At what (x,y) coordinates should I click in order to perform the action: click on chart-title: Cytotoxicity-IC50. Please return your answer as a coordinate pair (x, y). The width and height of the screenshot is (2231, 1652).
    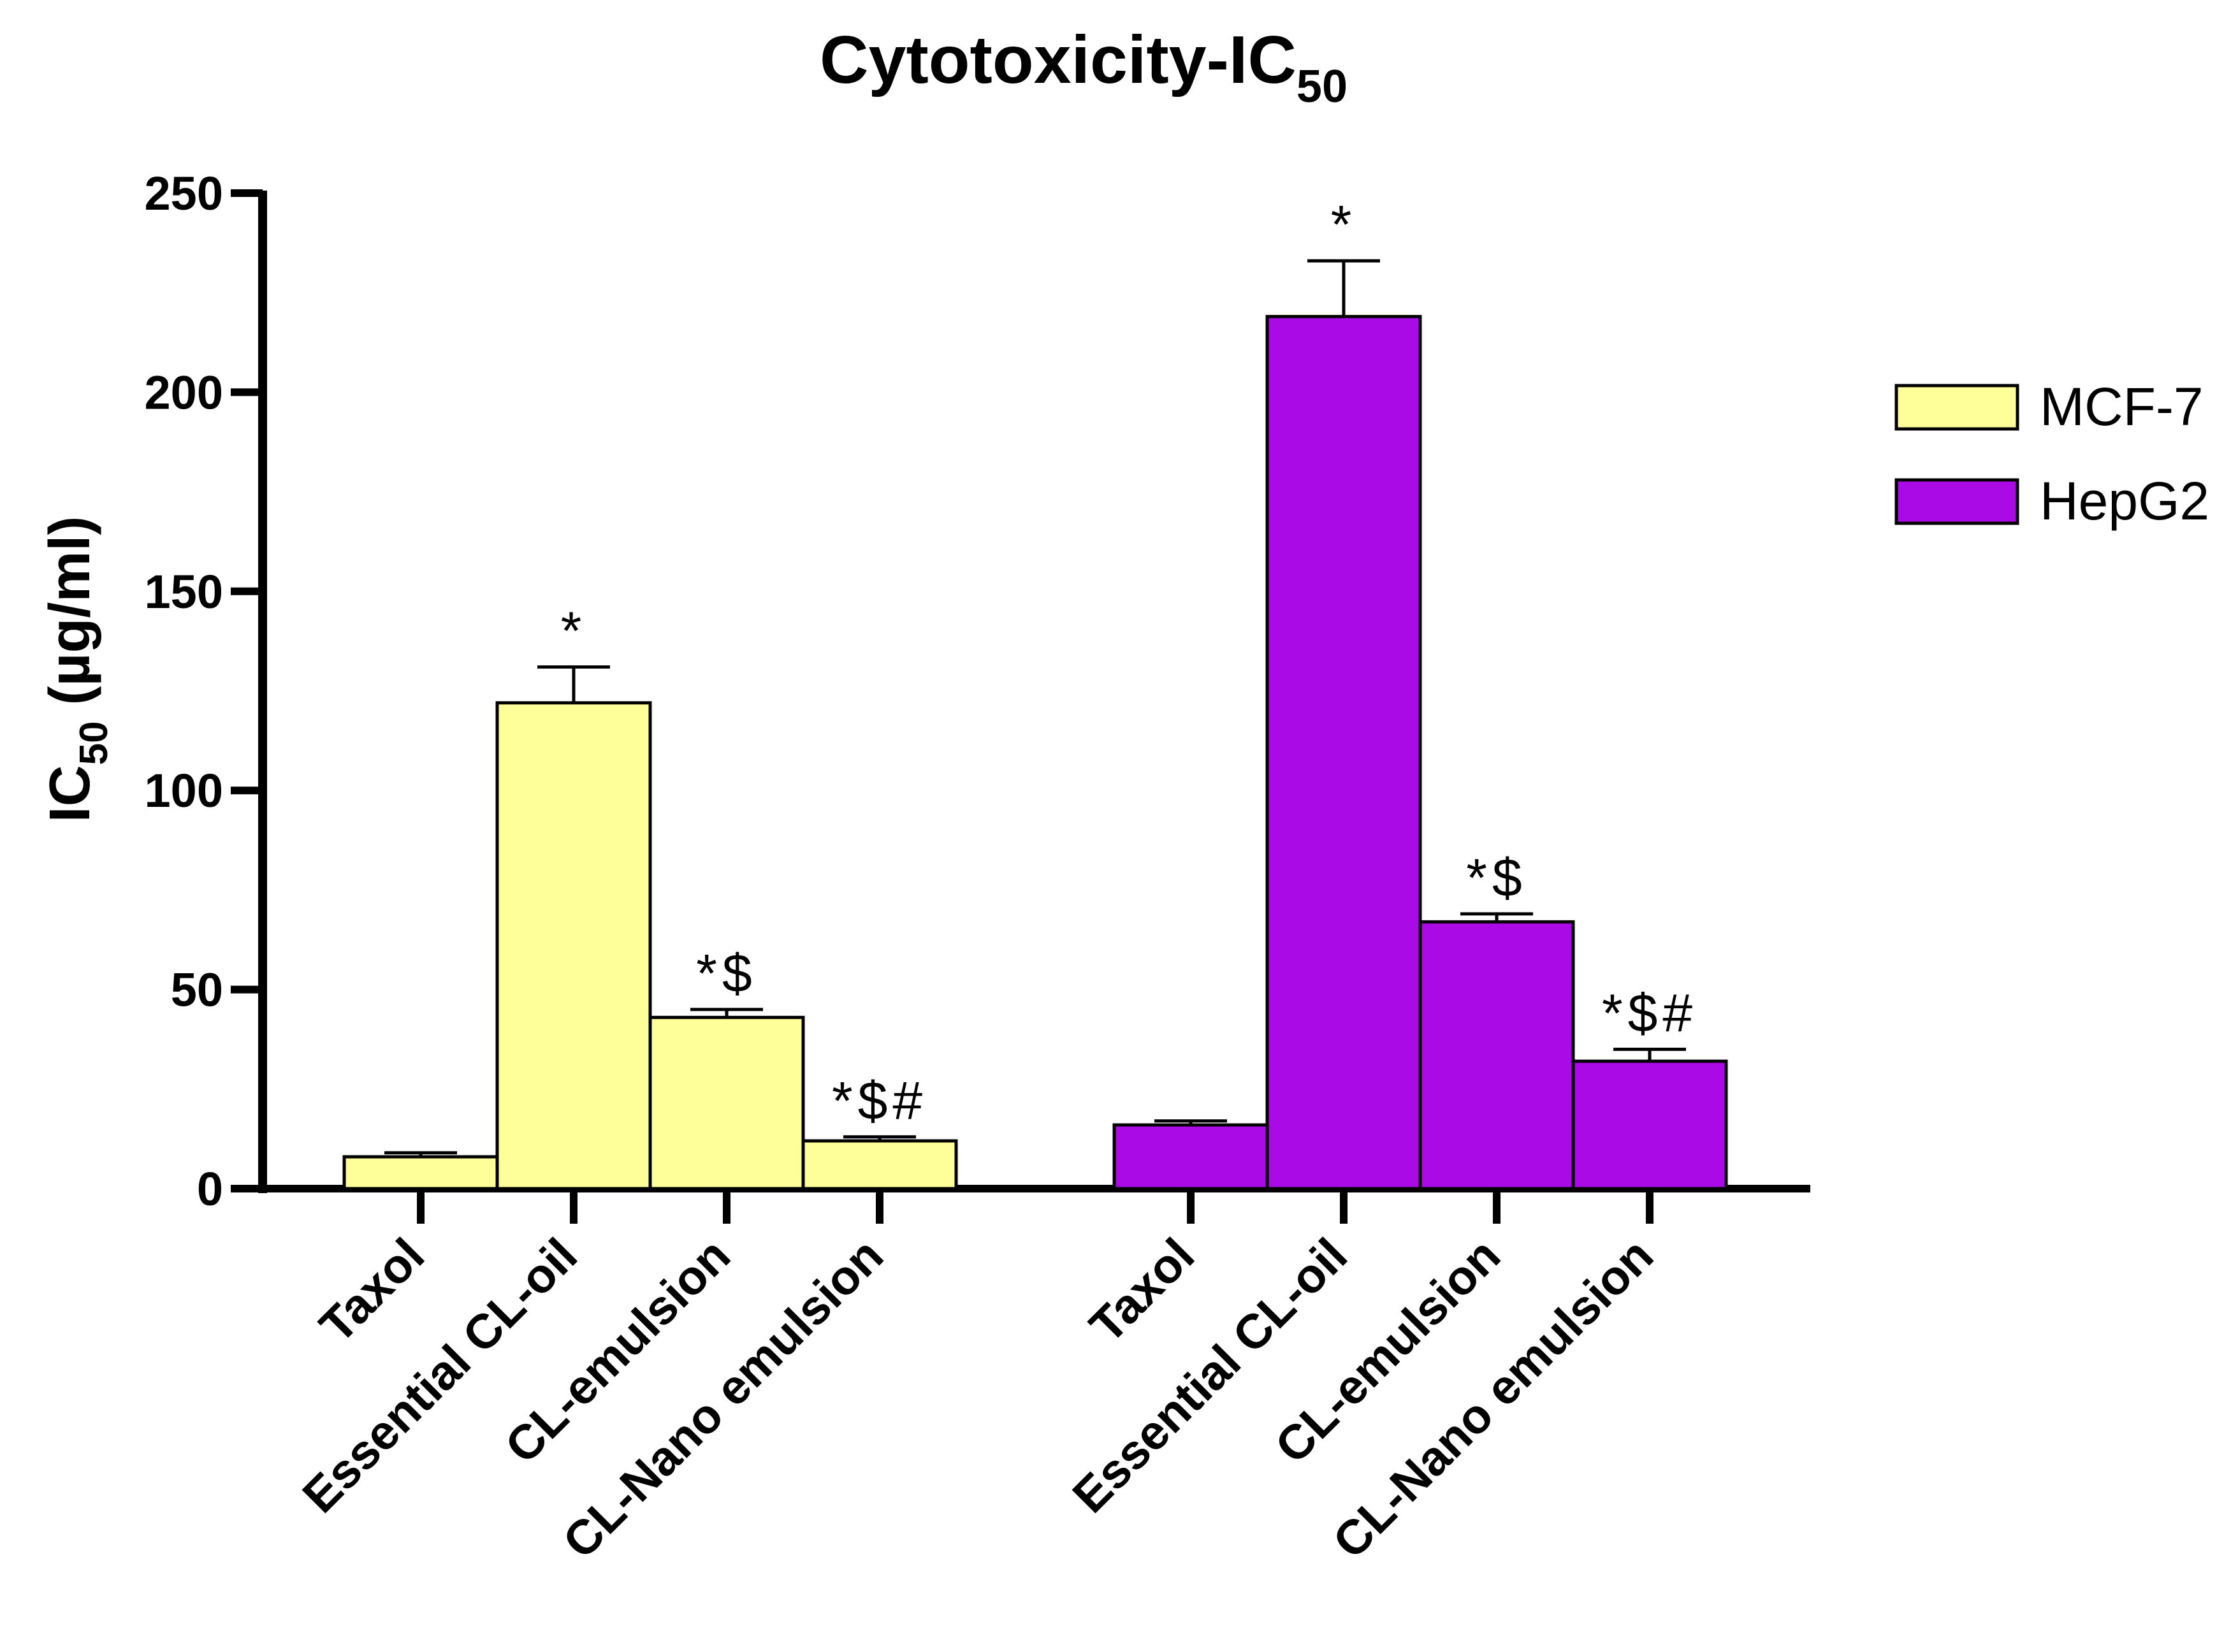
    Looking at the image, I should click on (1084, 67).